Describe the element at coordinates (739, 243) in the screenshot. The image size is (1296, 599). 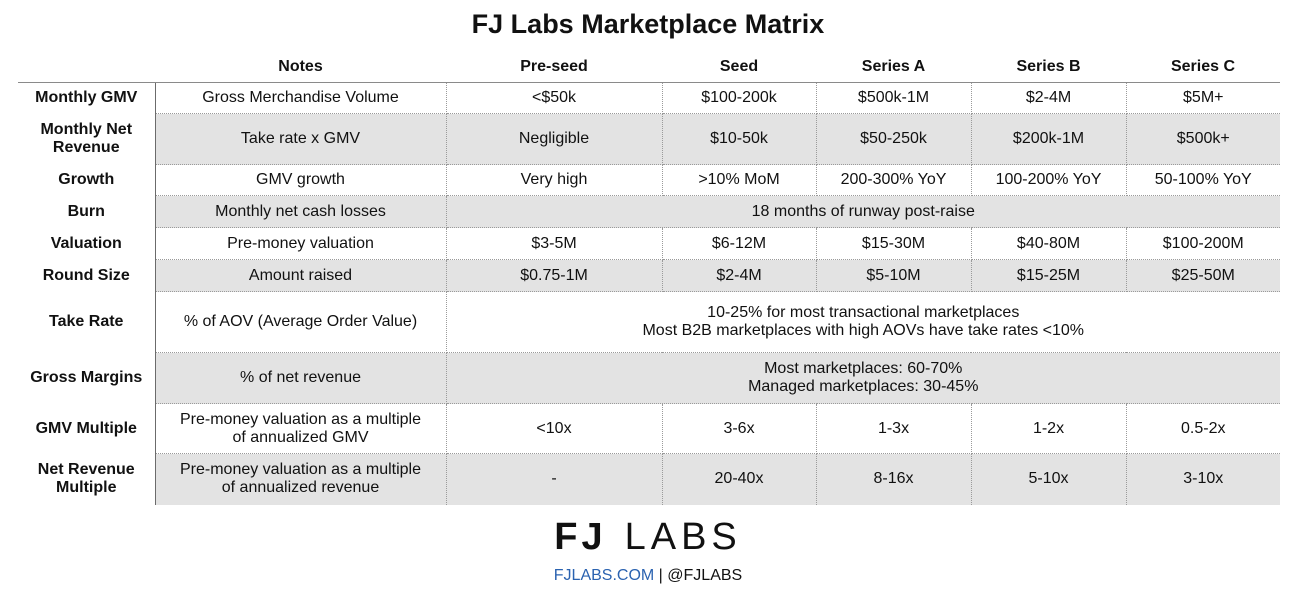
I see `cell-seed: $6-12M` at that location.